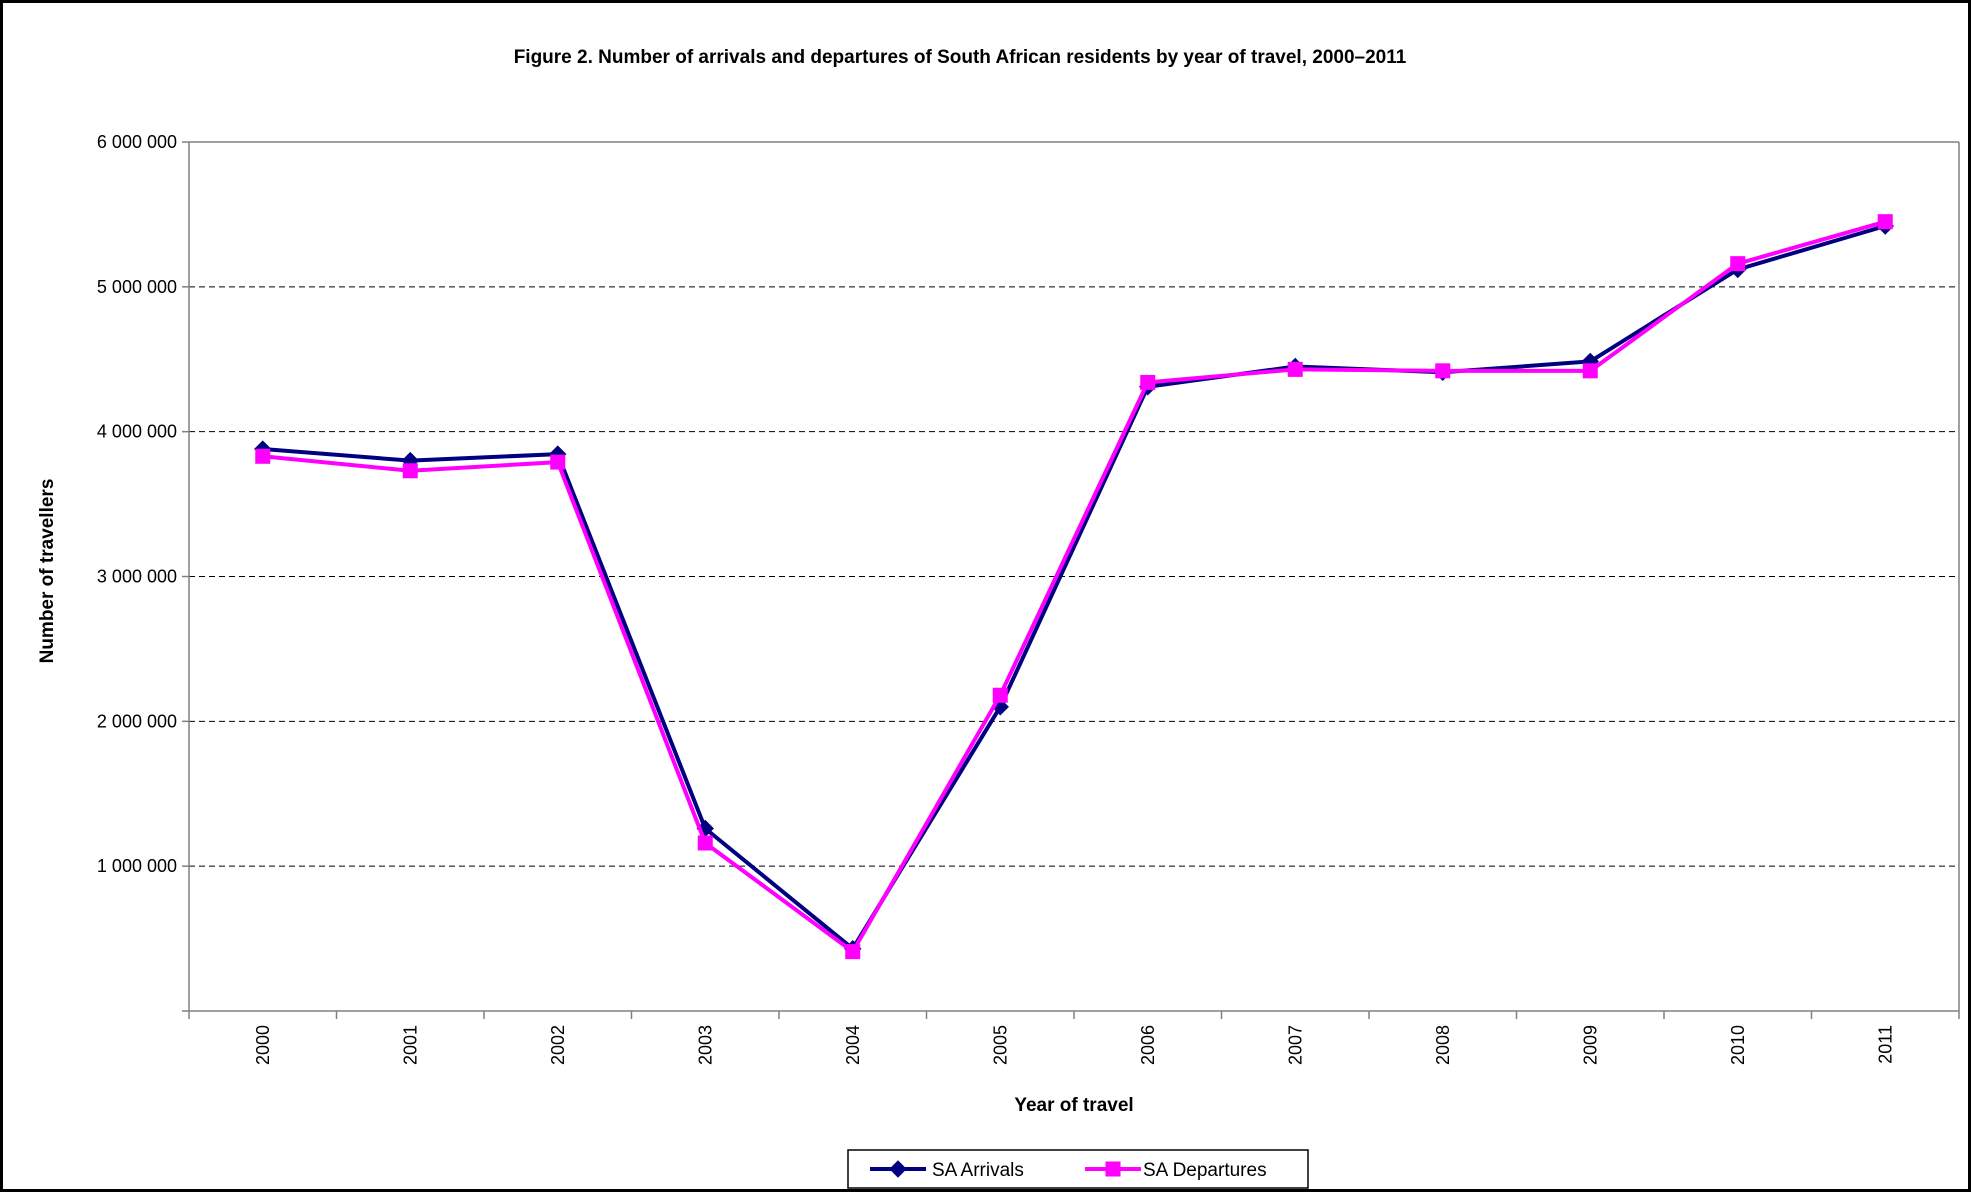 The image size is (1971, 1195). I want to click on legend-square-marker, so click(1113, 1169).